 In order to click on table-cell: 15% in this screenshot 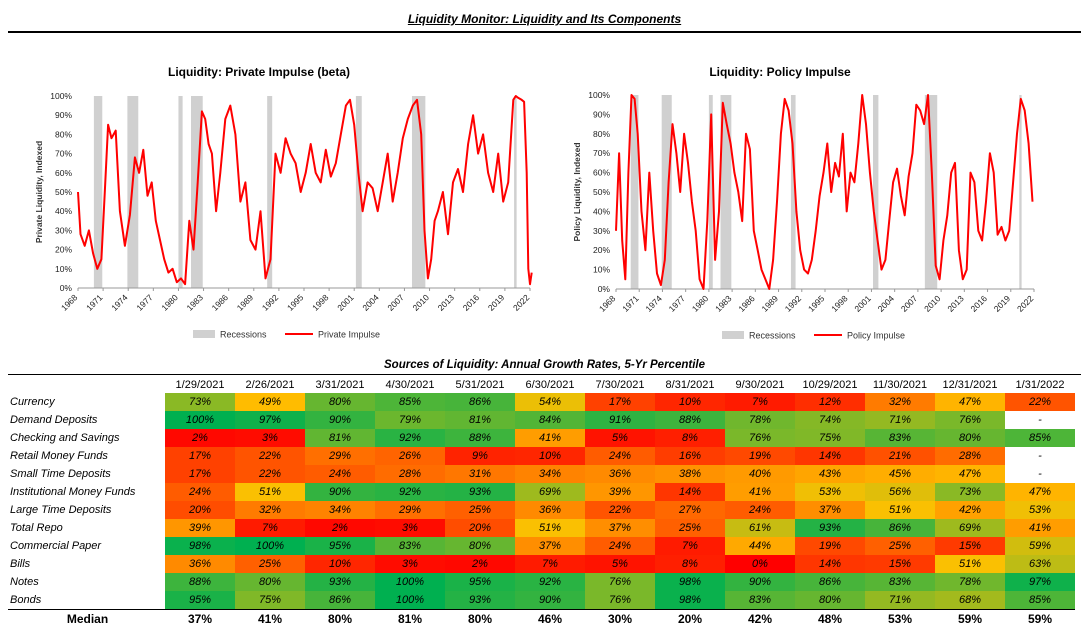, I will do `click(900, 564)`.